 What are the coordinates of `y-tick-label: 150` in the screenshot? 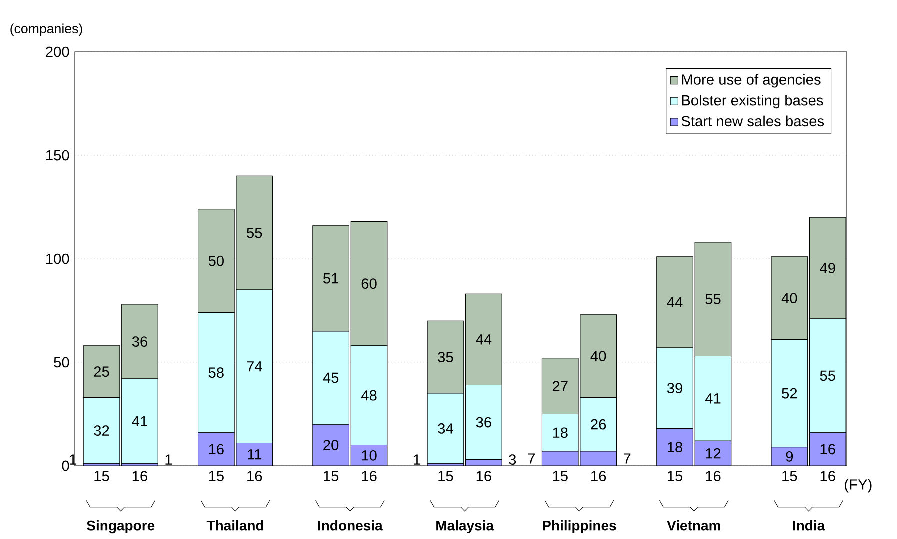 It's located at (58, 155).